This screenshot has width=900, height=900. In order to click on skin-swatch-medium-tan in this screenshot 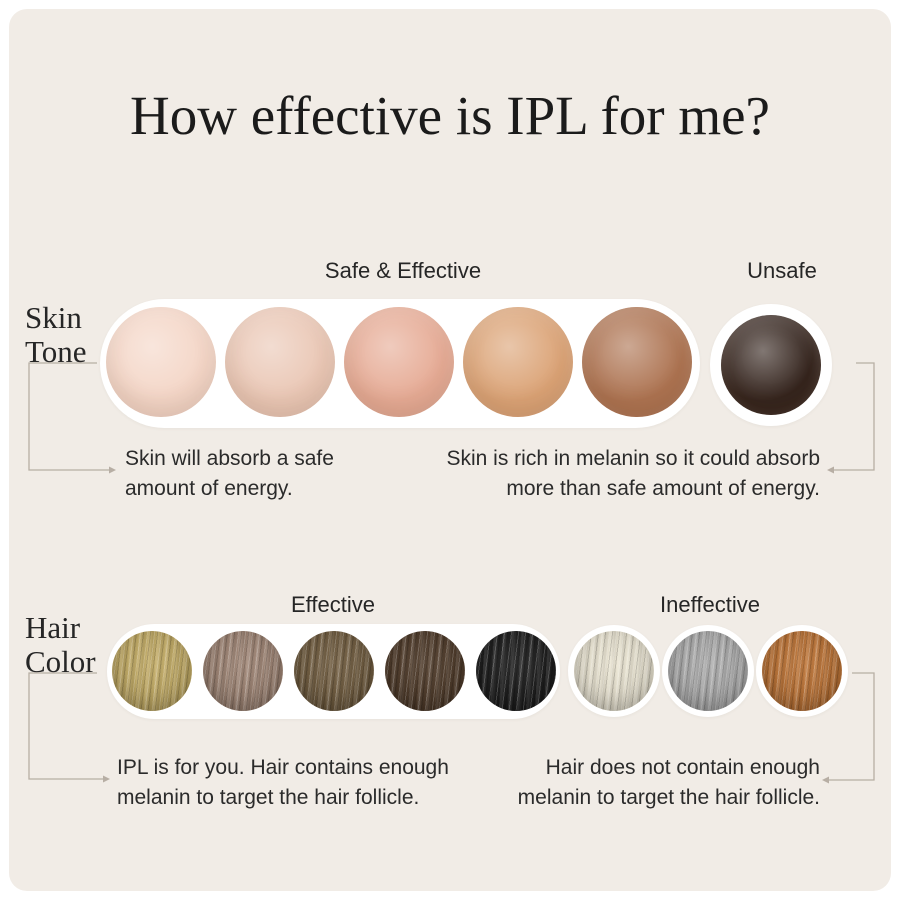, I will do `click(518, 362)`.